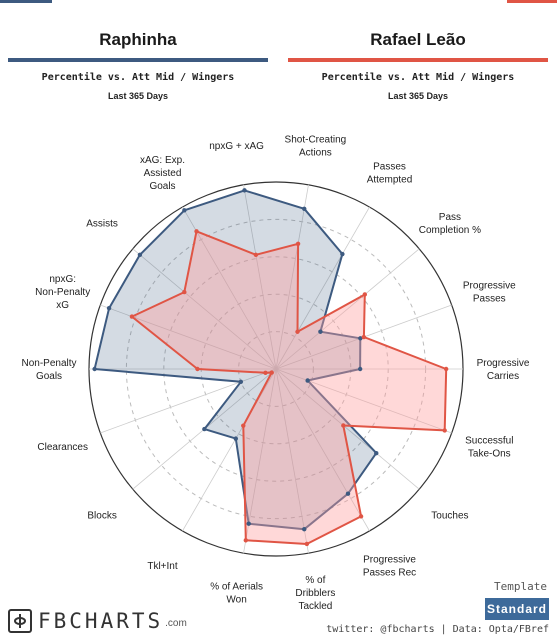  I want to click on axis-label-7: Touches, so click(449, 515).